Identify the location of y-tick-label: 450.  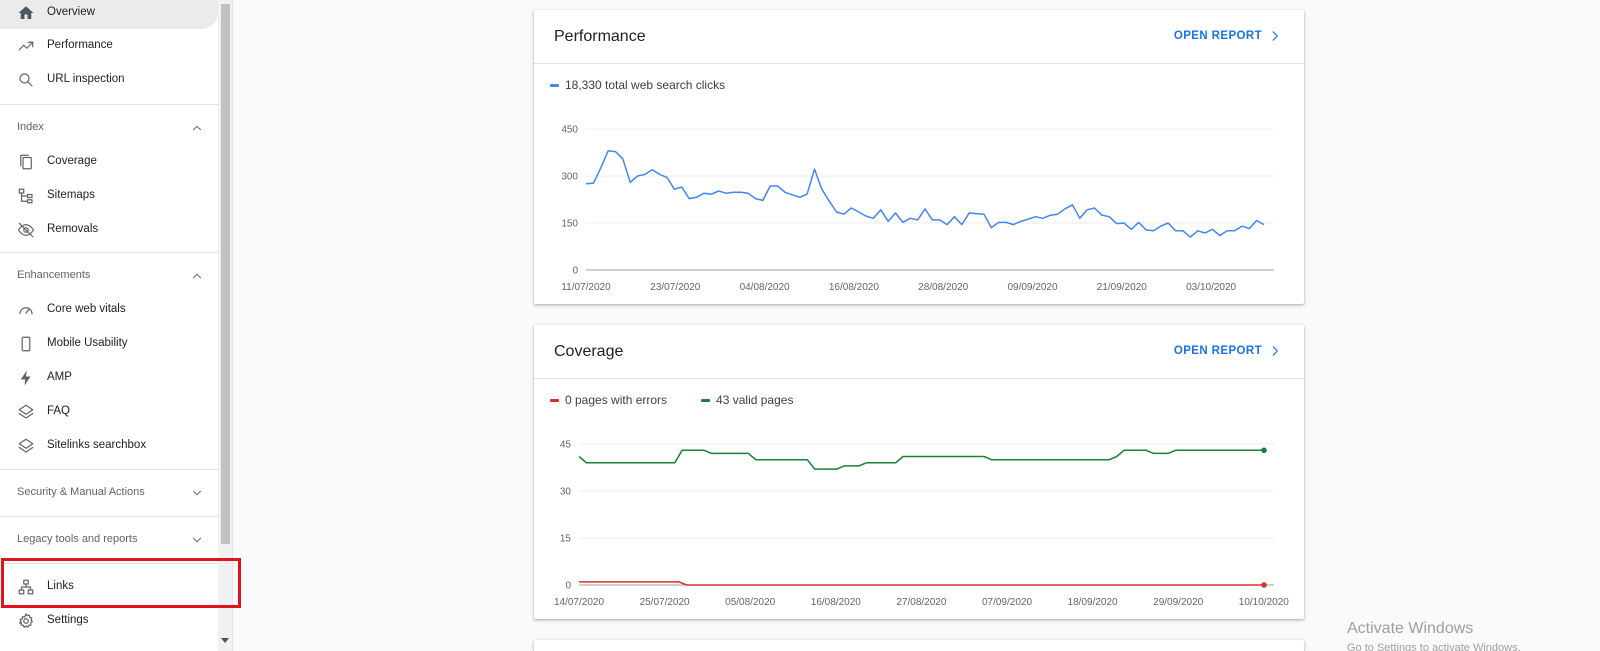
(569, 130).